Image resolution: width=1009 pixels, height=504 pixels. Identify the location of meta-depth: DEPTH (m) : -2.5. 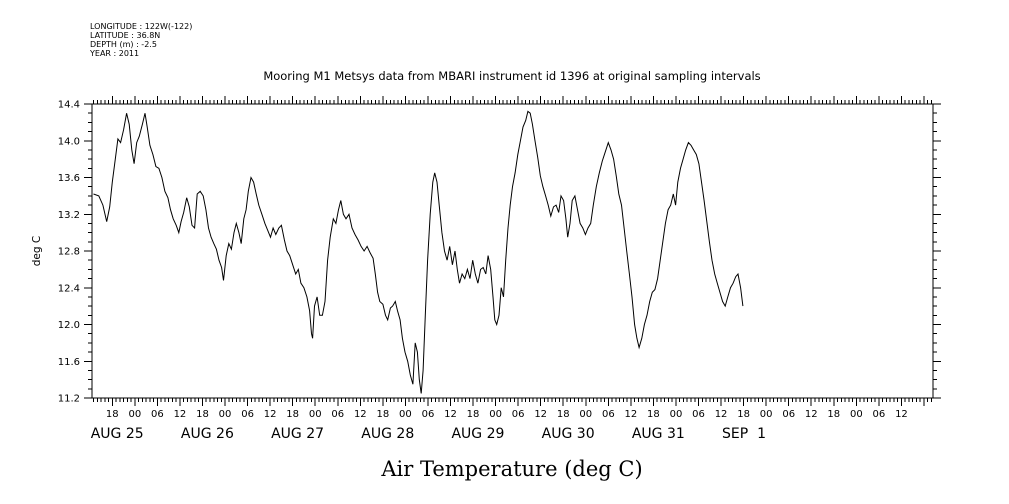
(123, 44).